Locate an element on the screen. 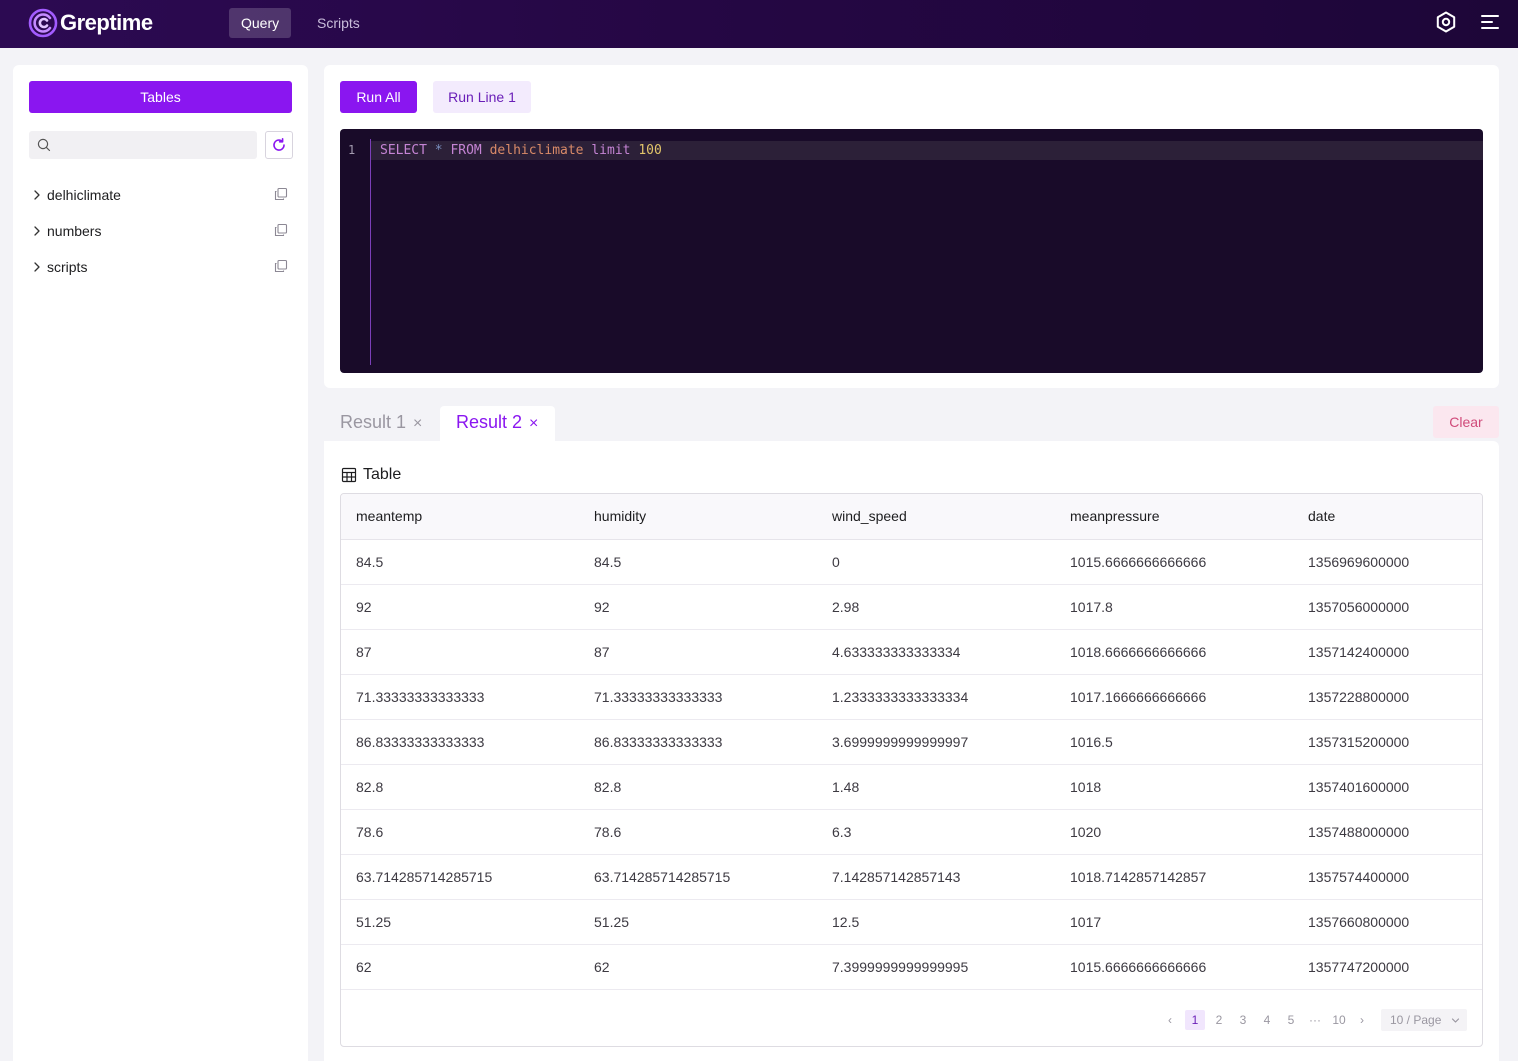 This screenshot has height=1061, width=1518. table-cell: 1.48 is located at coordinates (936, 787).